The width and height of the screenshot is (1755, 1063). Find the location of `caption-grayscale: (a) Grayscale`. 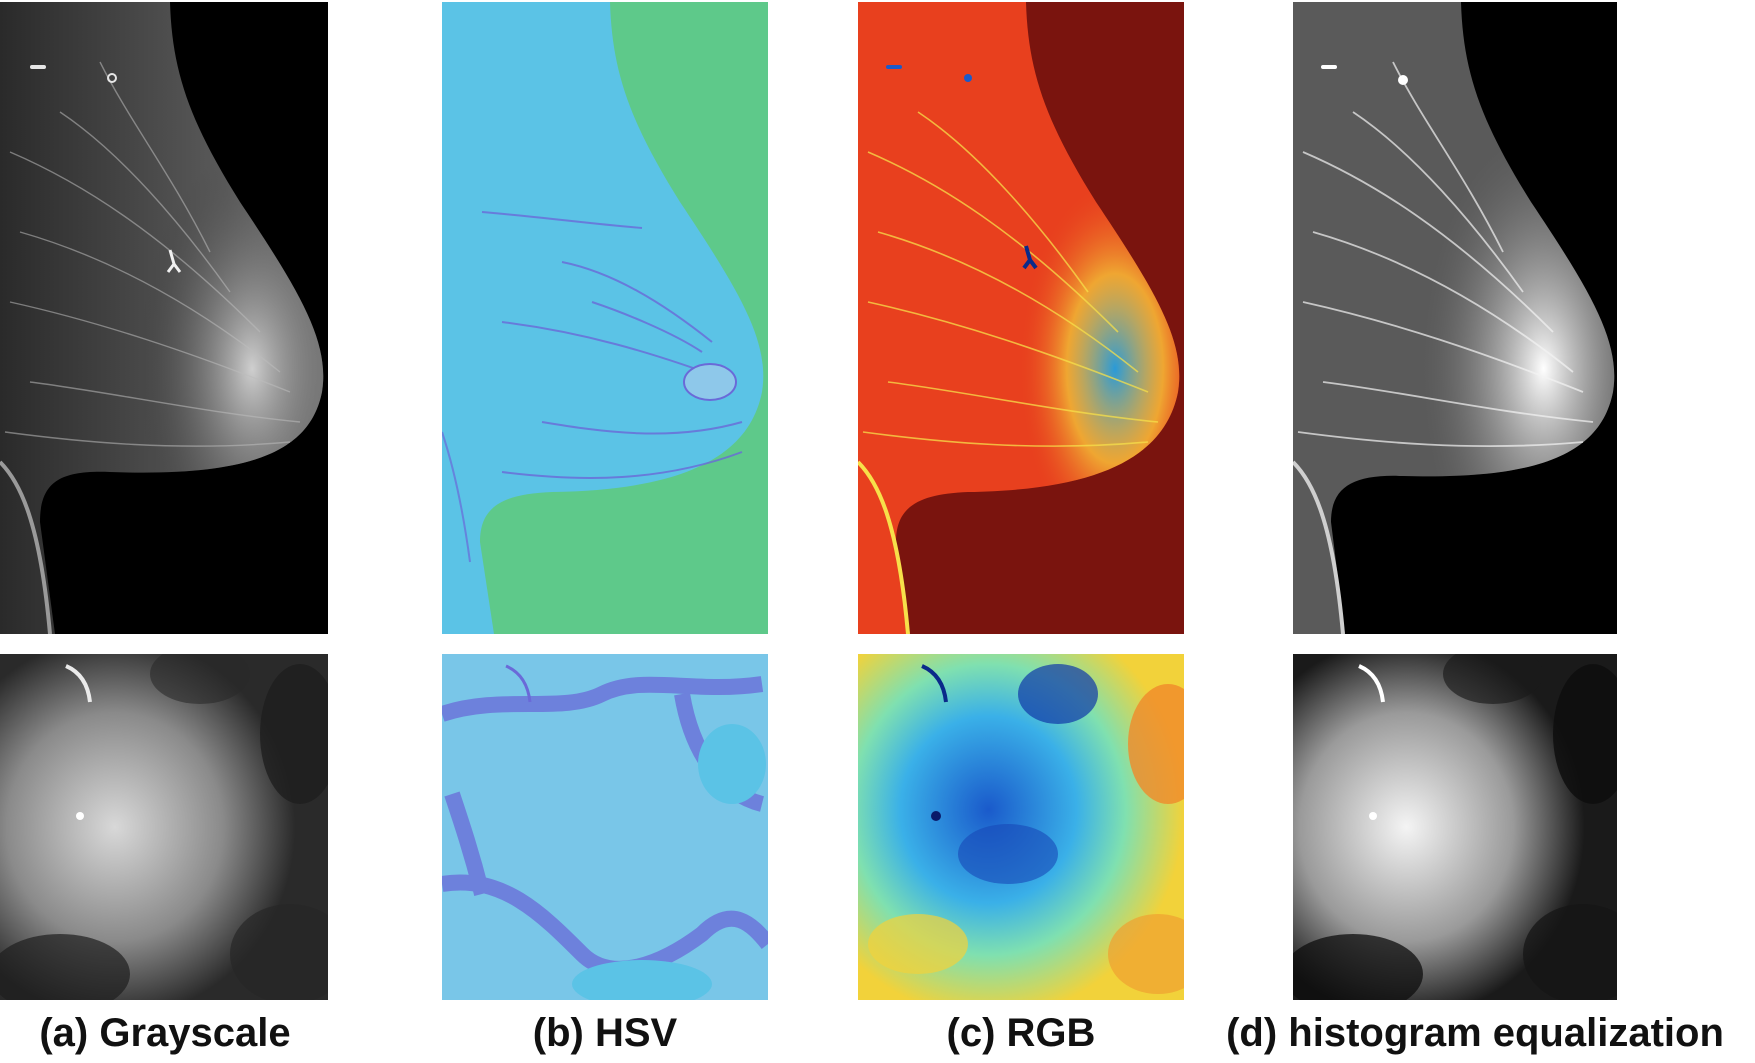

caption-grayscale: (a) Grayscale is located at coordinates (165, 1033).